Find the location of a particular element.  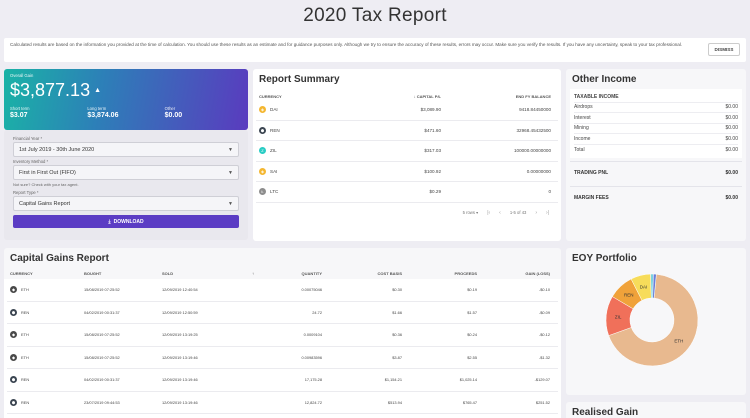

income-label: Airdrops is located at coordinates (583, 107).